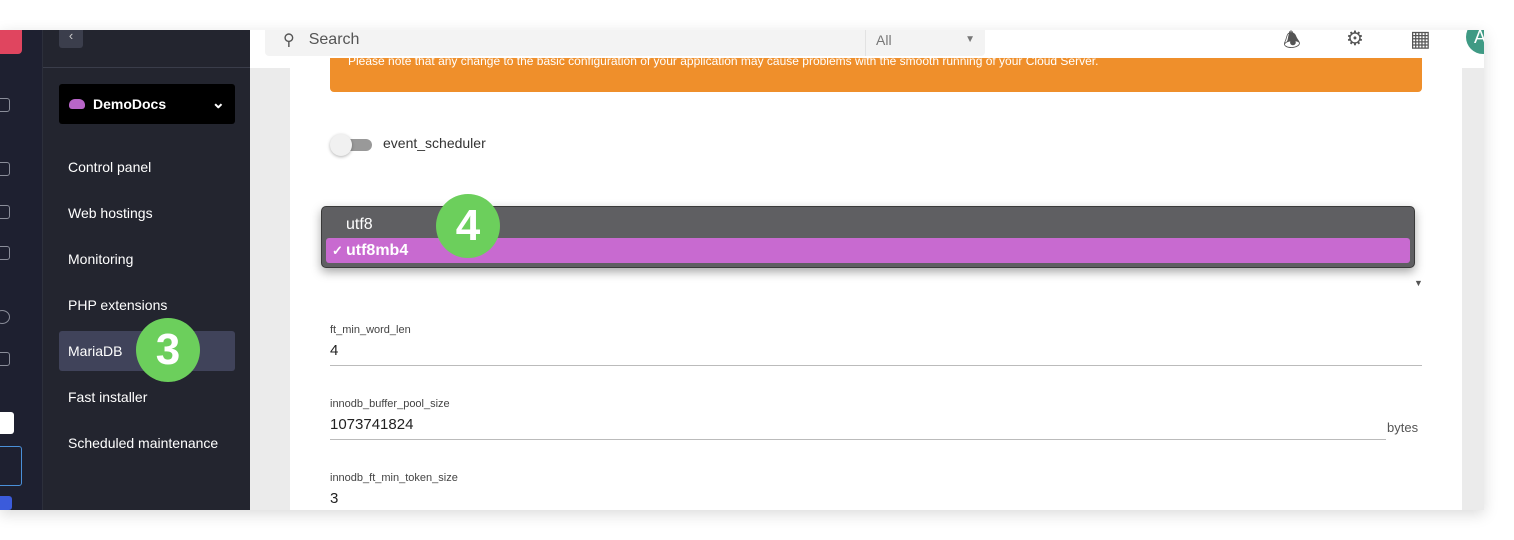  Describe the element at coordinates (143, 443) in the screenshot. I see `sidebar-item-scheduled-maintenance: Scheduled maintenance` at that location.